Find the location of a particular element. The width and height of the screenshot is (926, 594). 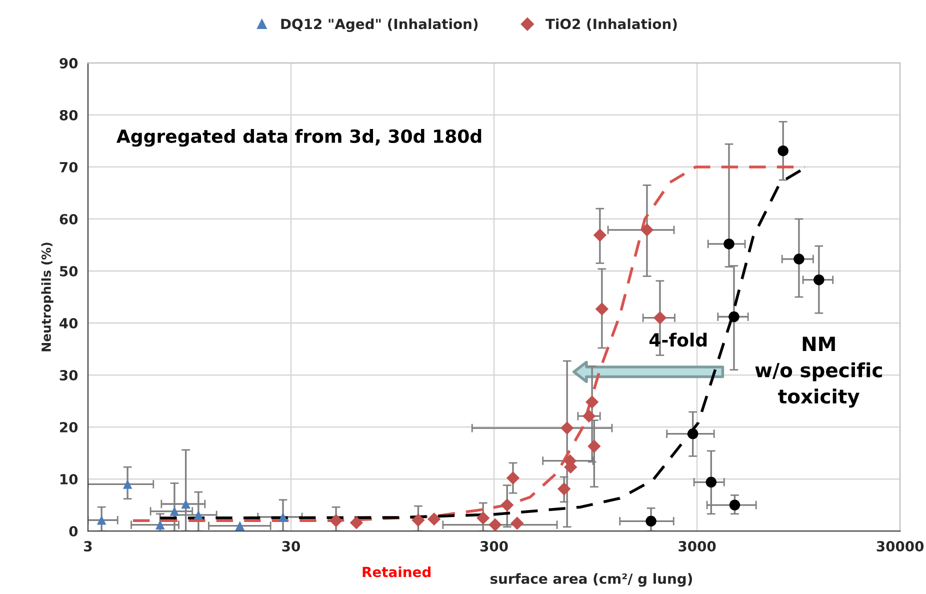

y-tick-label: 80 is located at coordinates (69, 115).